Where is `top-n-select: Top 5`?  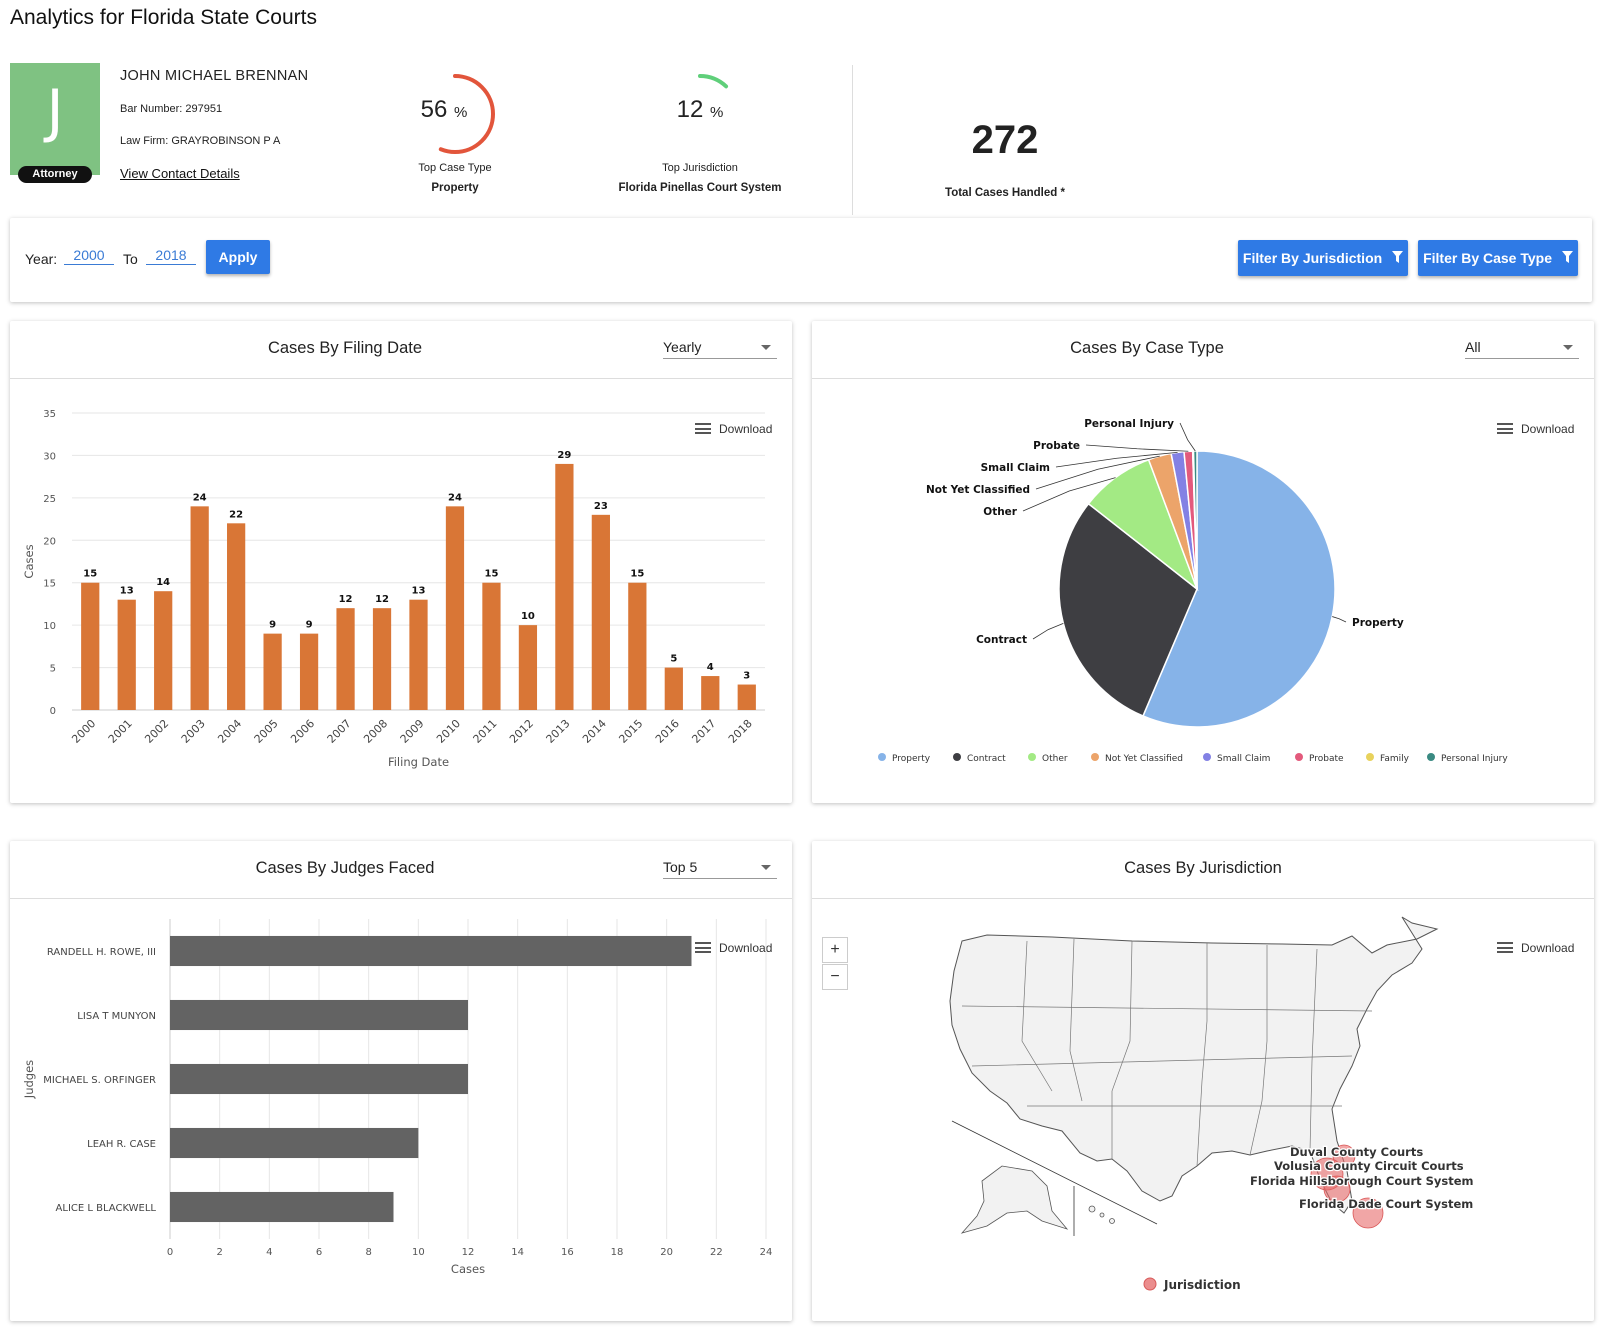
top-n-select: Top 5 is located at coordinates (720, 869).